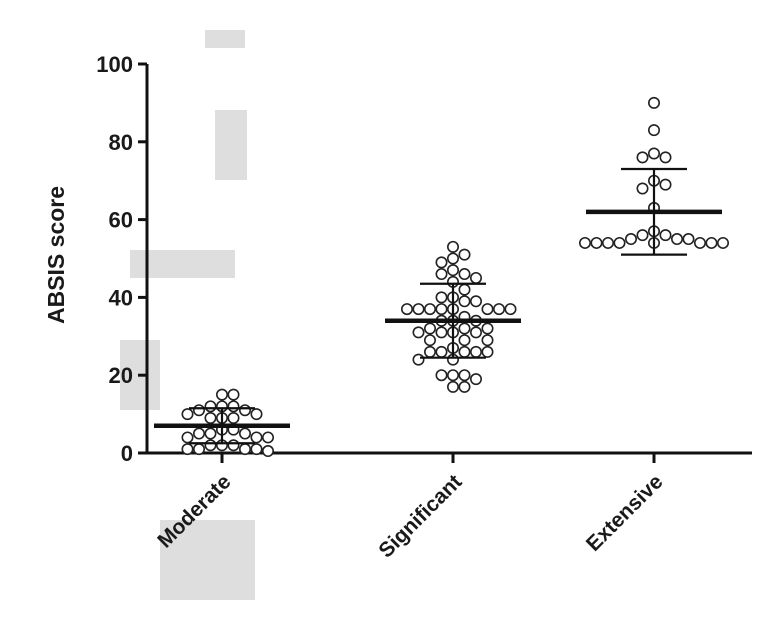 The image size is (768, 627). What do you see at coordinates (114, 64) in the screenshot?
I see `y-tick-label: 100` at bounding box center [114, 64].